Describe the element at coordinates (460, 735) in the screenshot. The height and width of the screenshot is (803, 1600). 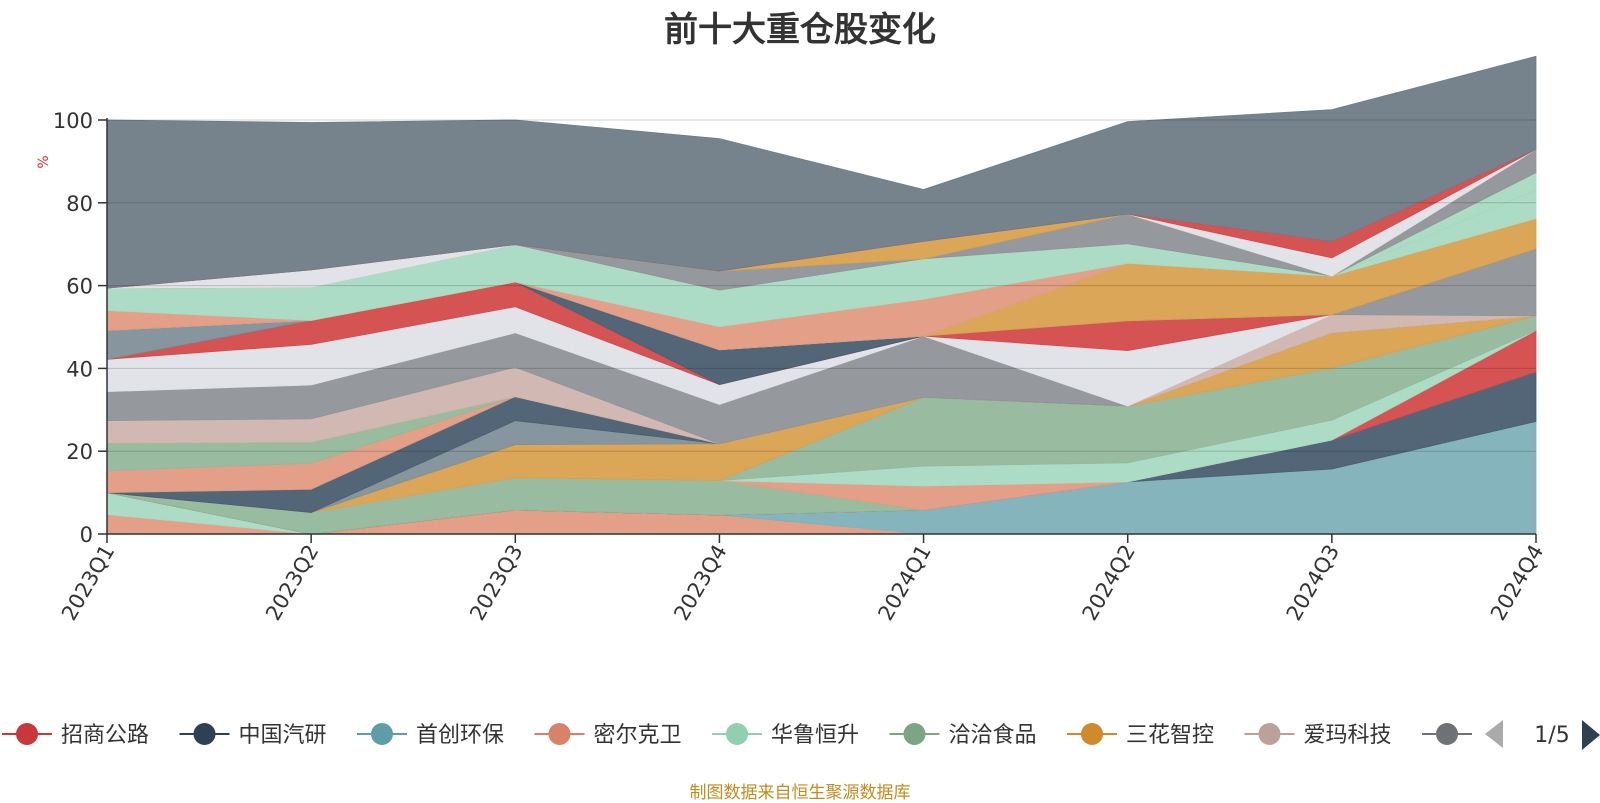
I see `legend-label: 首创环保` at that location.